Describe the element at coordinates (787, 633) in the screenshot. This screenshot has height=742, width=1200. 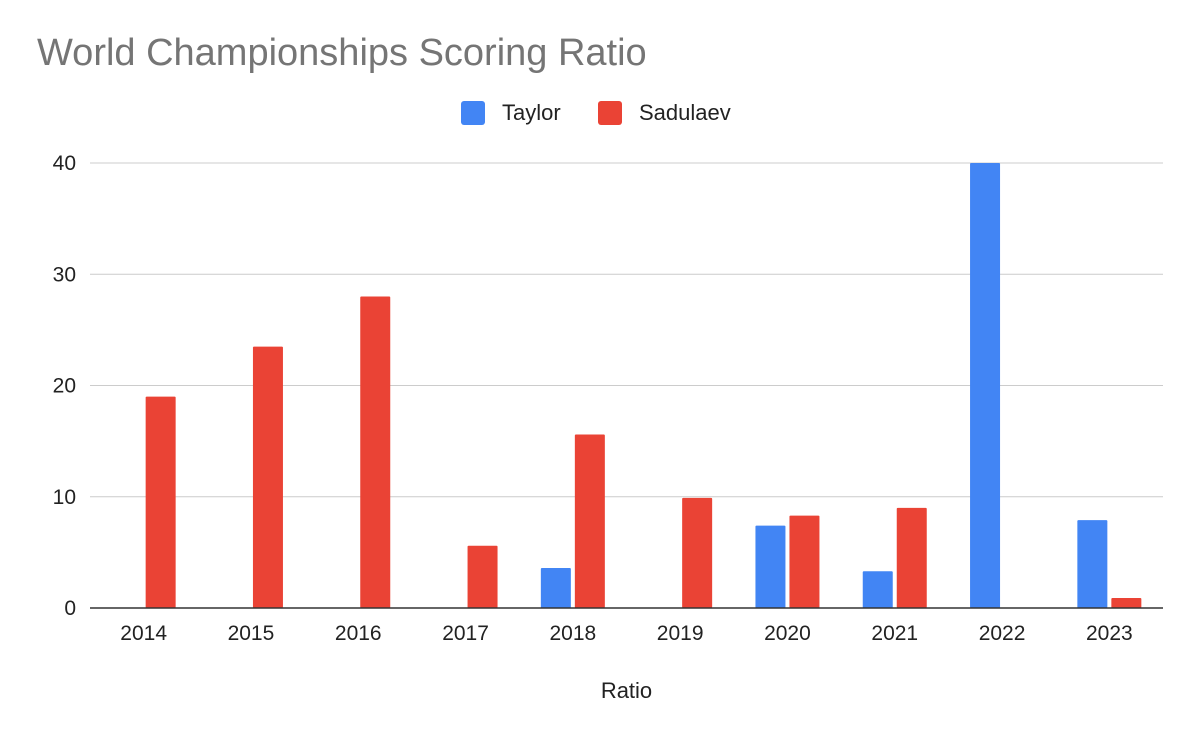
I see `x-tick-label: 2020` at that location.